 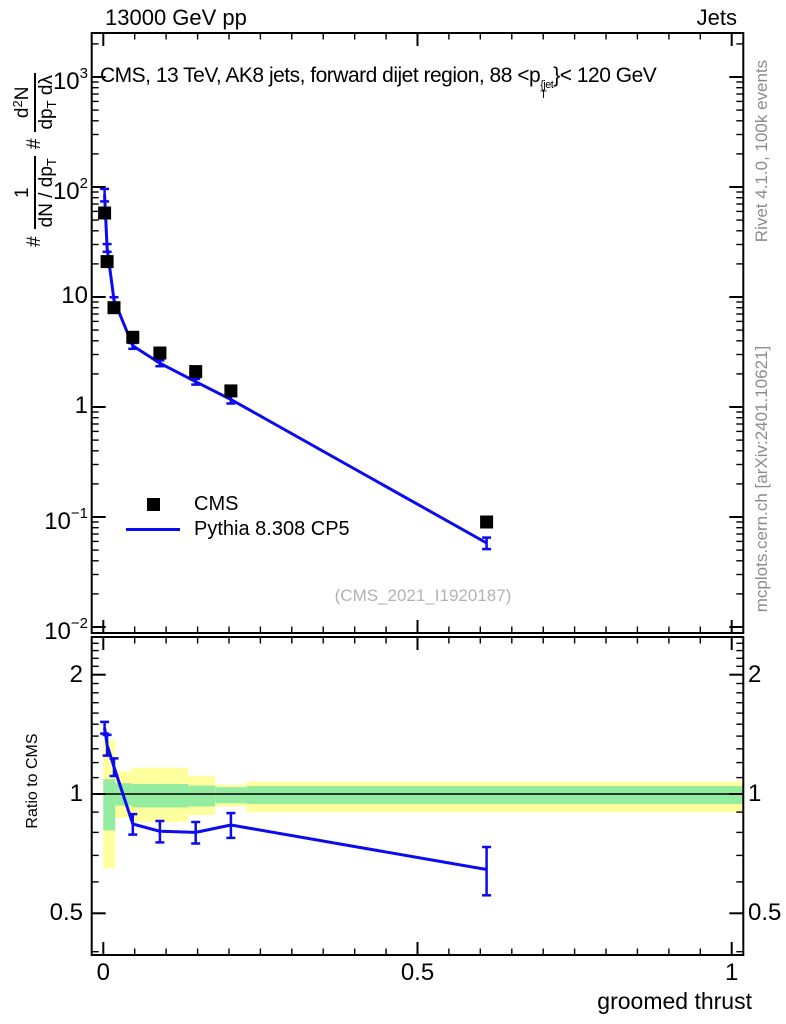 What do you see at coordinates (176, 17) in the screenshot?
I see `beam-energy-label: 13000 GeV pp` at bounding box center [176, 17].